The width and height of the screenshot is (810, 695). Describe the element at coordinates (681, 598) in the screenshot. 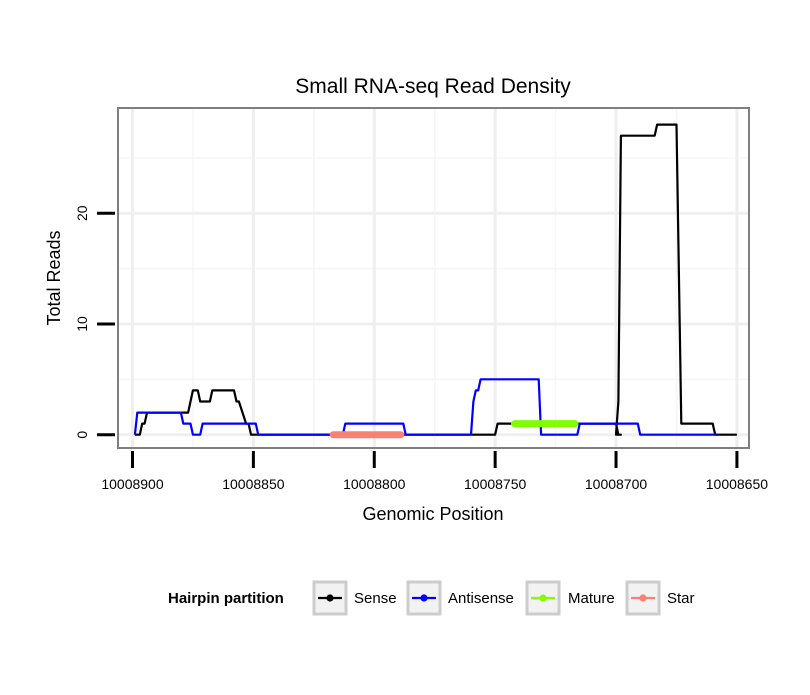

I see `legend-label: Star` at that location.